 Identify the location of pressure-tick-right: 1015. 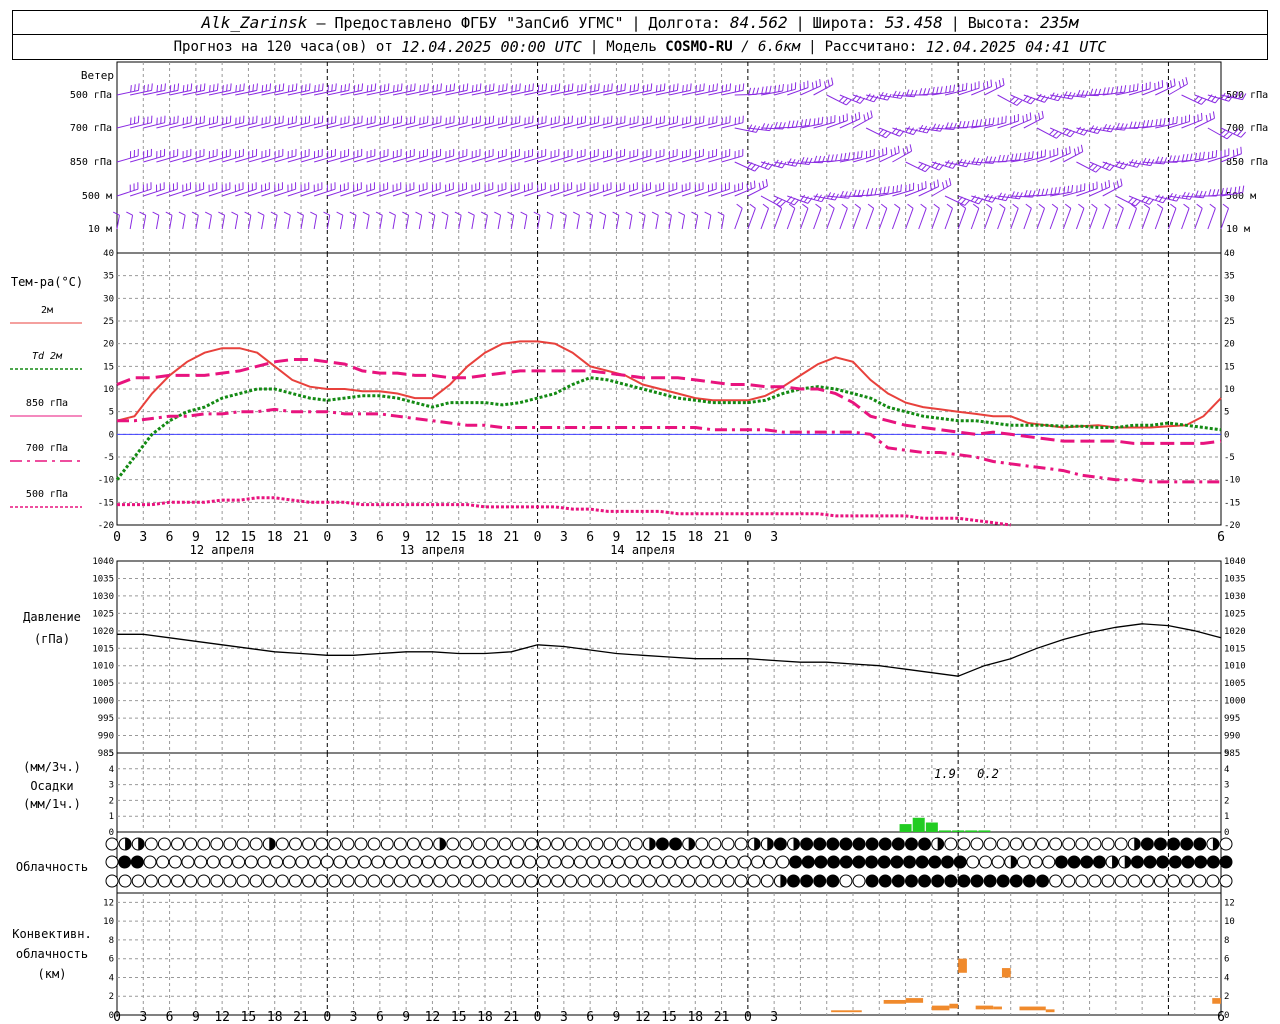
(1235, 649).